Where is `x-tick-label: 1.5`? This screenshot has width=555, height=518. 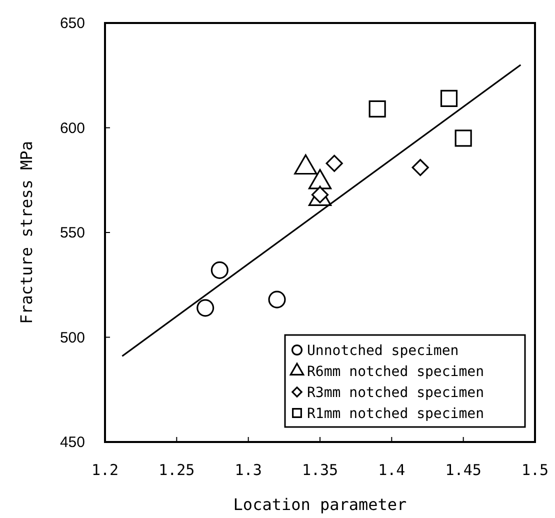
x-tick-label: 1.5 is located at coordinates (535, 470).